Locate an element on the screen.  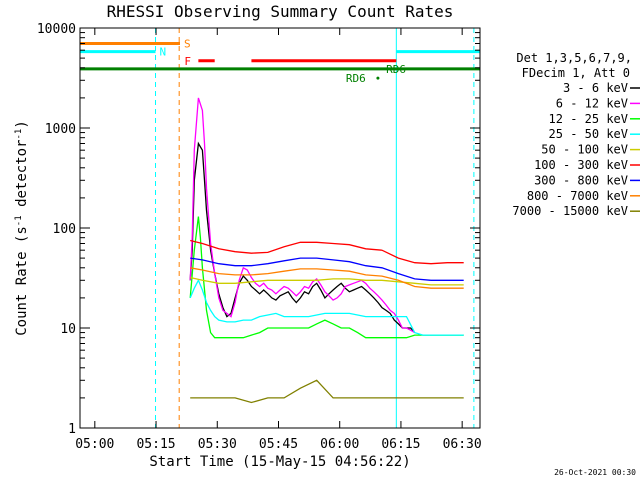
status-bar-label-S: S is located at coordinates (187, 43).